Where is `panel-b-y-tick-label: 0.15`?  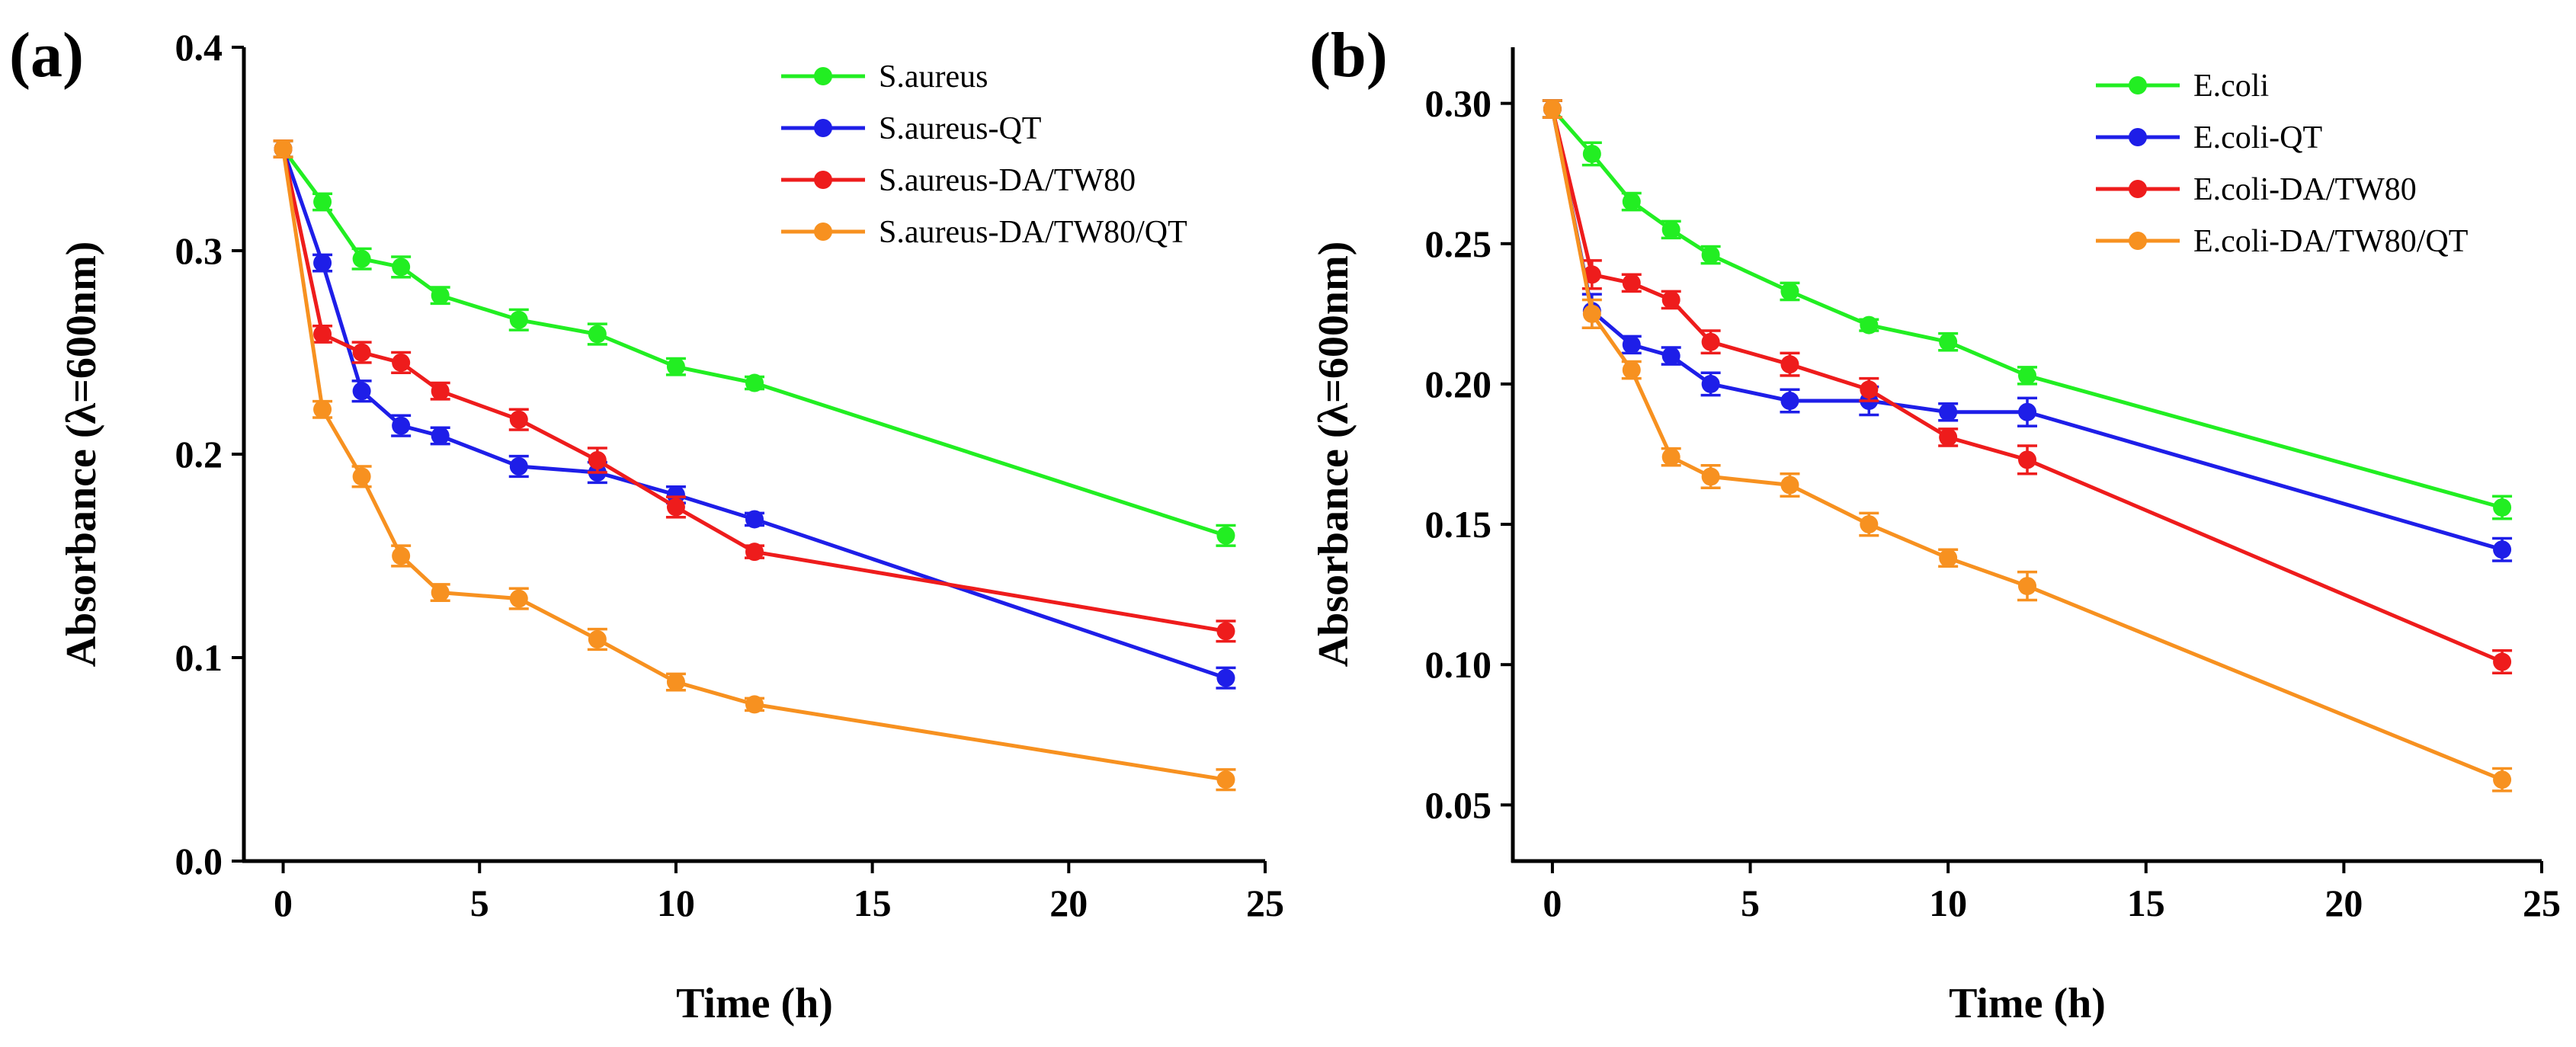 panel-b-y-tick-label: 0.15 is located at coordinates (1458, 524).